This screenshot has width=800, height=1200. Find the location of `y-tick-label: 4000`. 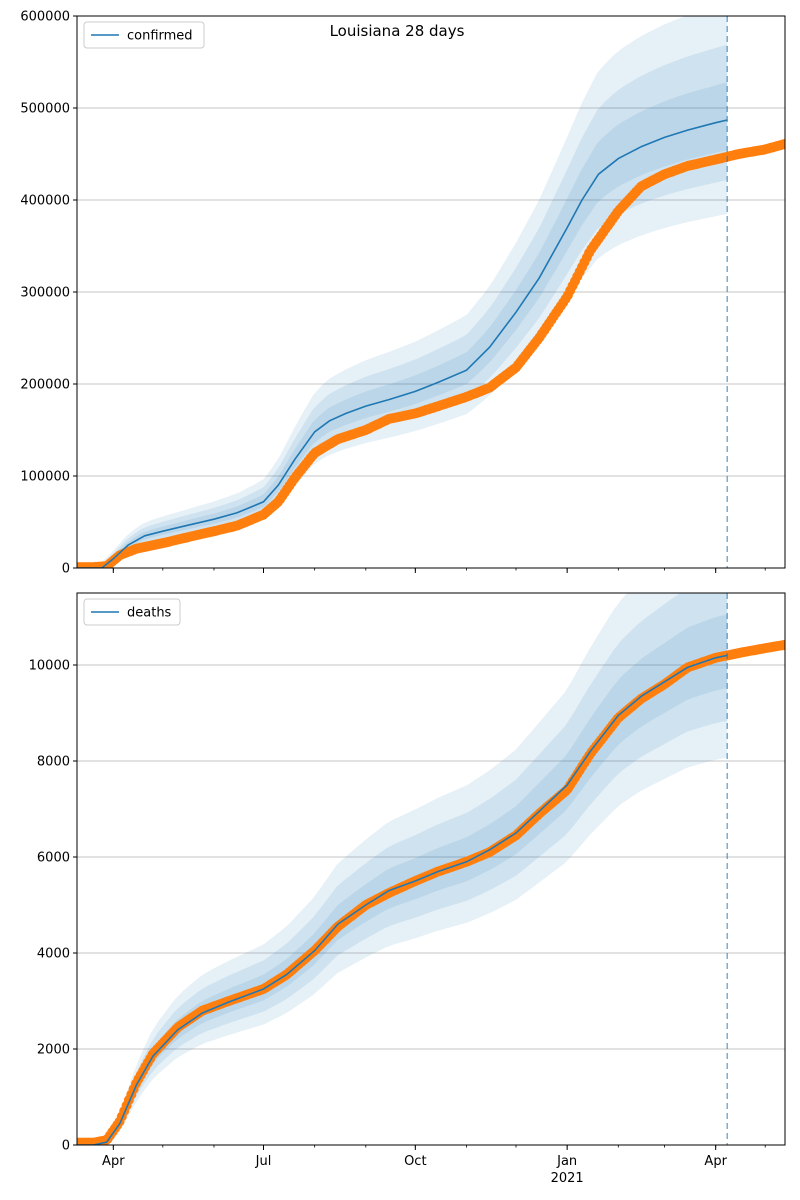

y-tick-label: 4000 is located at coordinates (53, 954).